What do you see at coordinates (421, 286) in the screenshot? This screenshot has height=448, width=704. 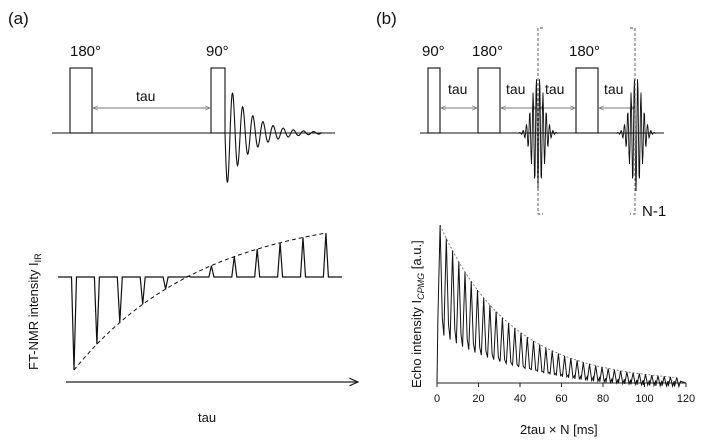 I see `y-axis-title-b-sub: CPMG` at bounding box center [421, 286].